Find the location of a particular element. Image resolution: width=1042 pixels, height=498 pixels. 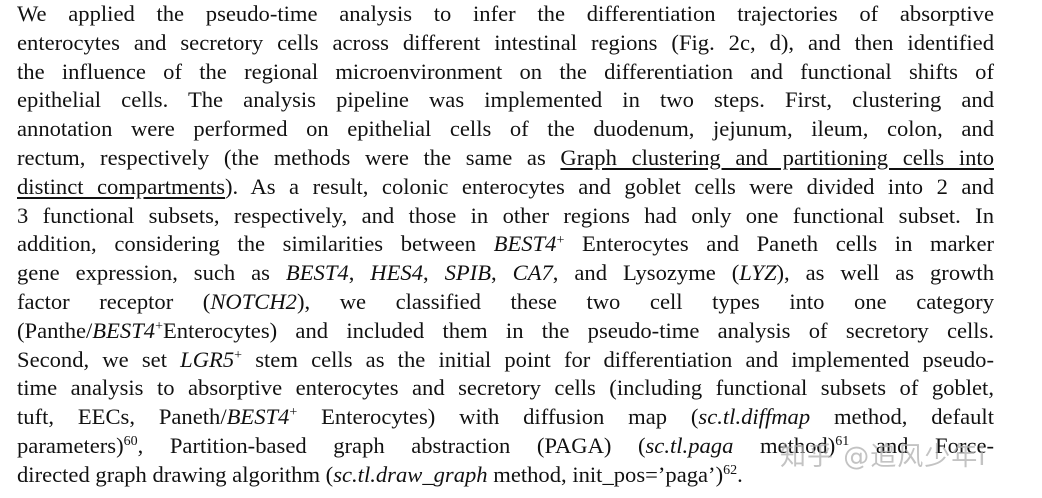

text-segment: factor receptor ( is located at coordinates (114, 301).